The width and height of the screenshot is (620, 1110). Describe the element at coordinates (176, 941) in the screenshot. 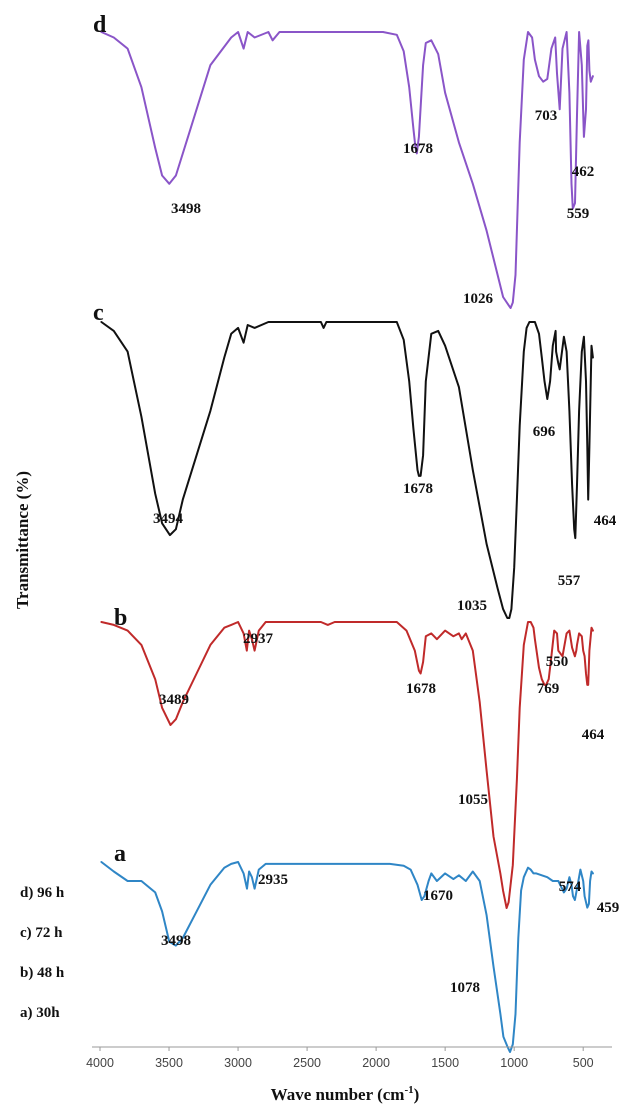

I see `peak-label-a-3498: 3498` at that location.